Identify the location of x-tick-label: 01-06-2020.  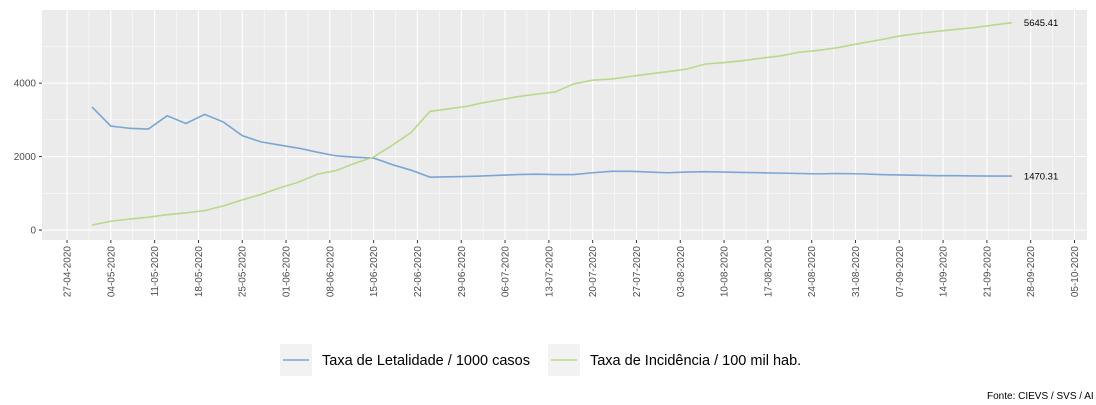
(287, 272).